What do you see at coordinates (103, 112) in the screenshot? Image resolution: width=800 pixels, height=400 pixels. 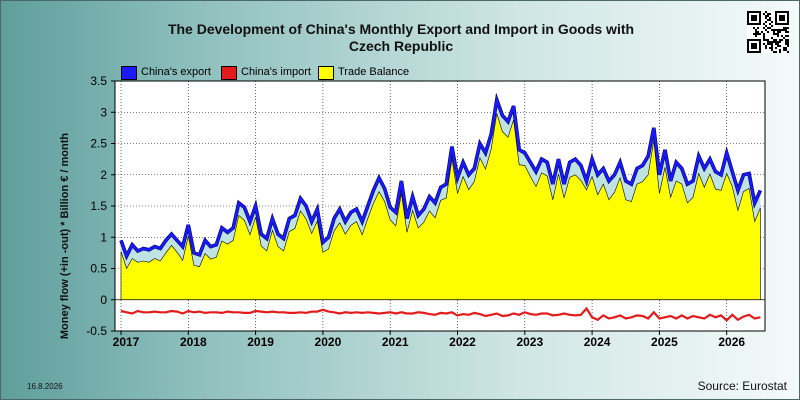 I see `y-tick-label: 3` at bounding box center [103, 112].